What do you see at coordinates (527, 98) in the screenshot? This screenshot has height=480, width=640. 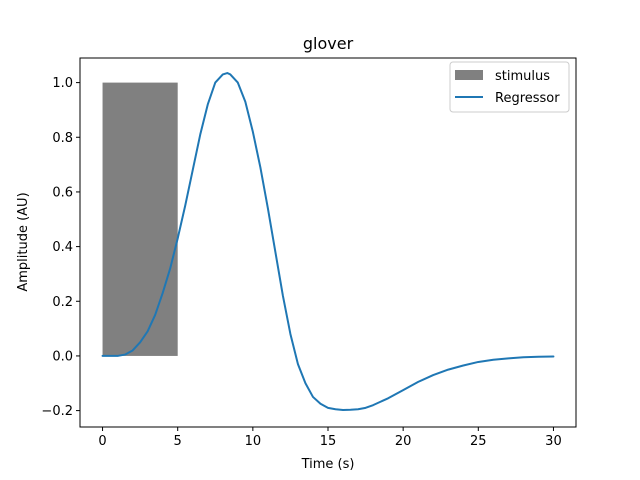 I see `legend-regressor-label: Regressor` at bounding box center [527, 98].